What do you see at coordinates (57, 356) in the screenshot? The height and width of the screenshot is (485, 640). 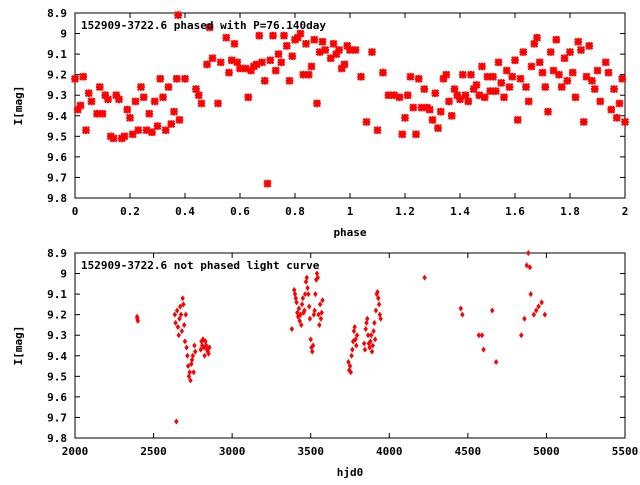 I see `y-tick-label: 9.4` at bounding box center [57, 356].